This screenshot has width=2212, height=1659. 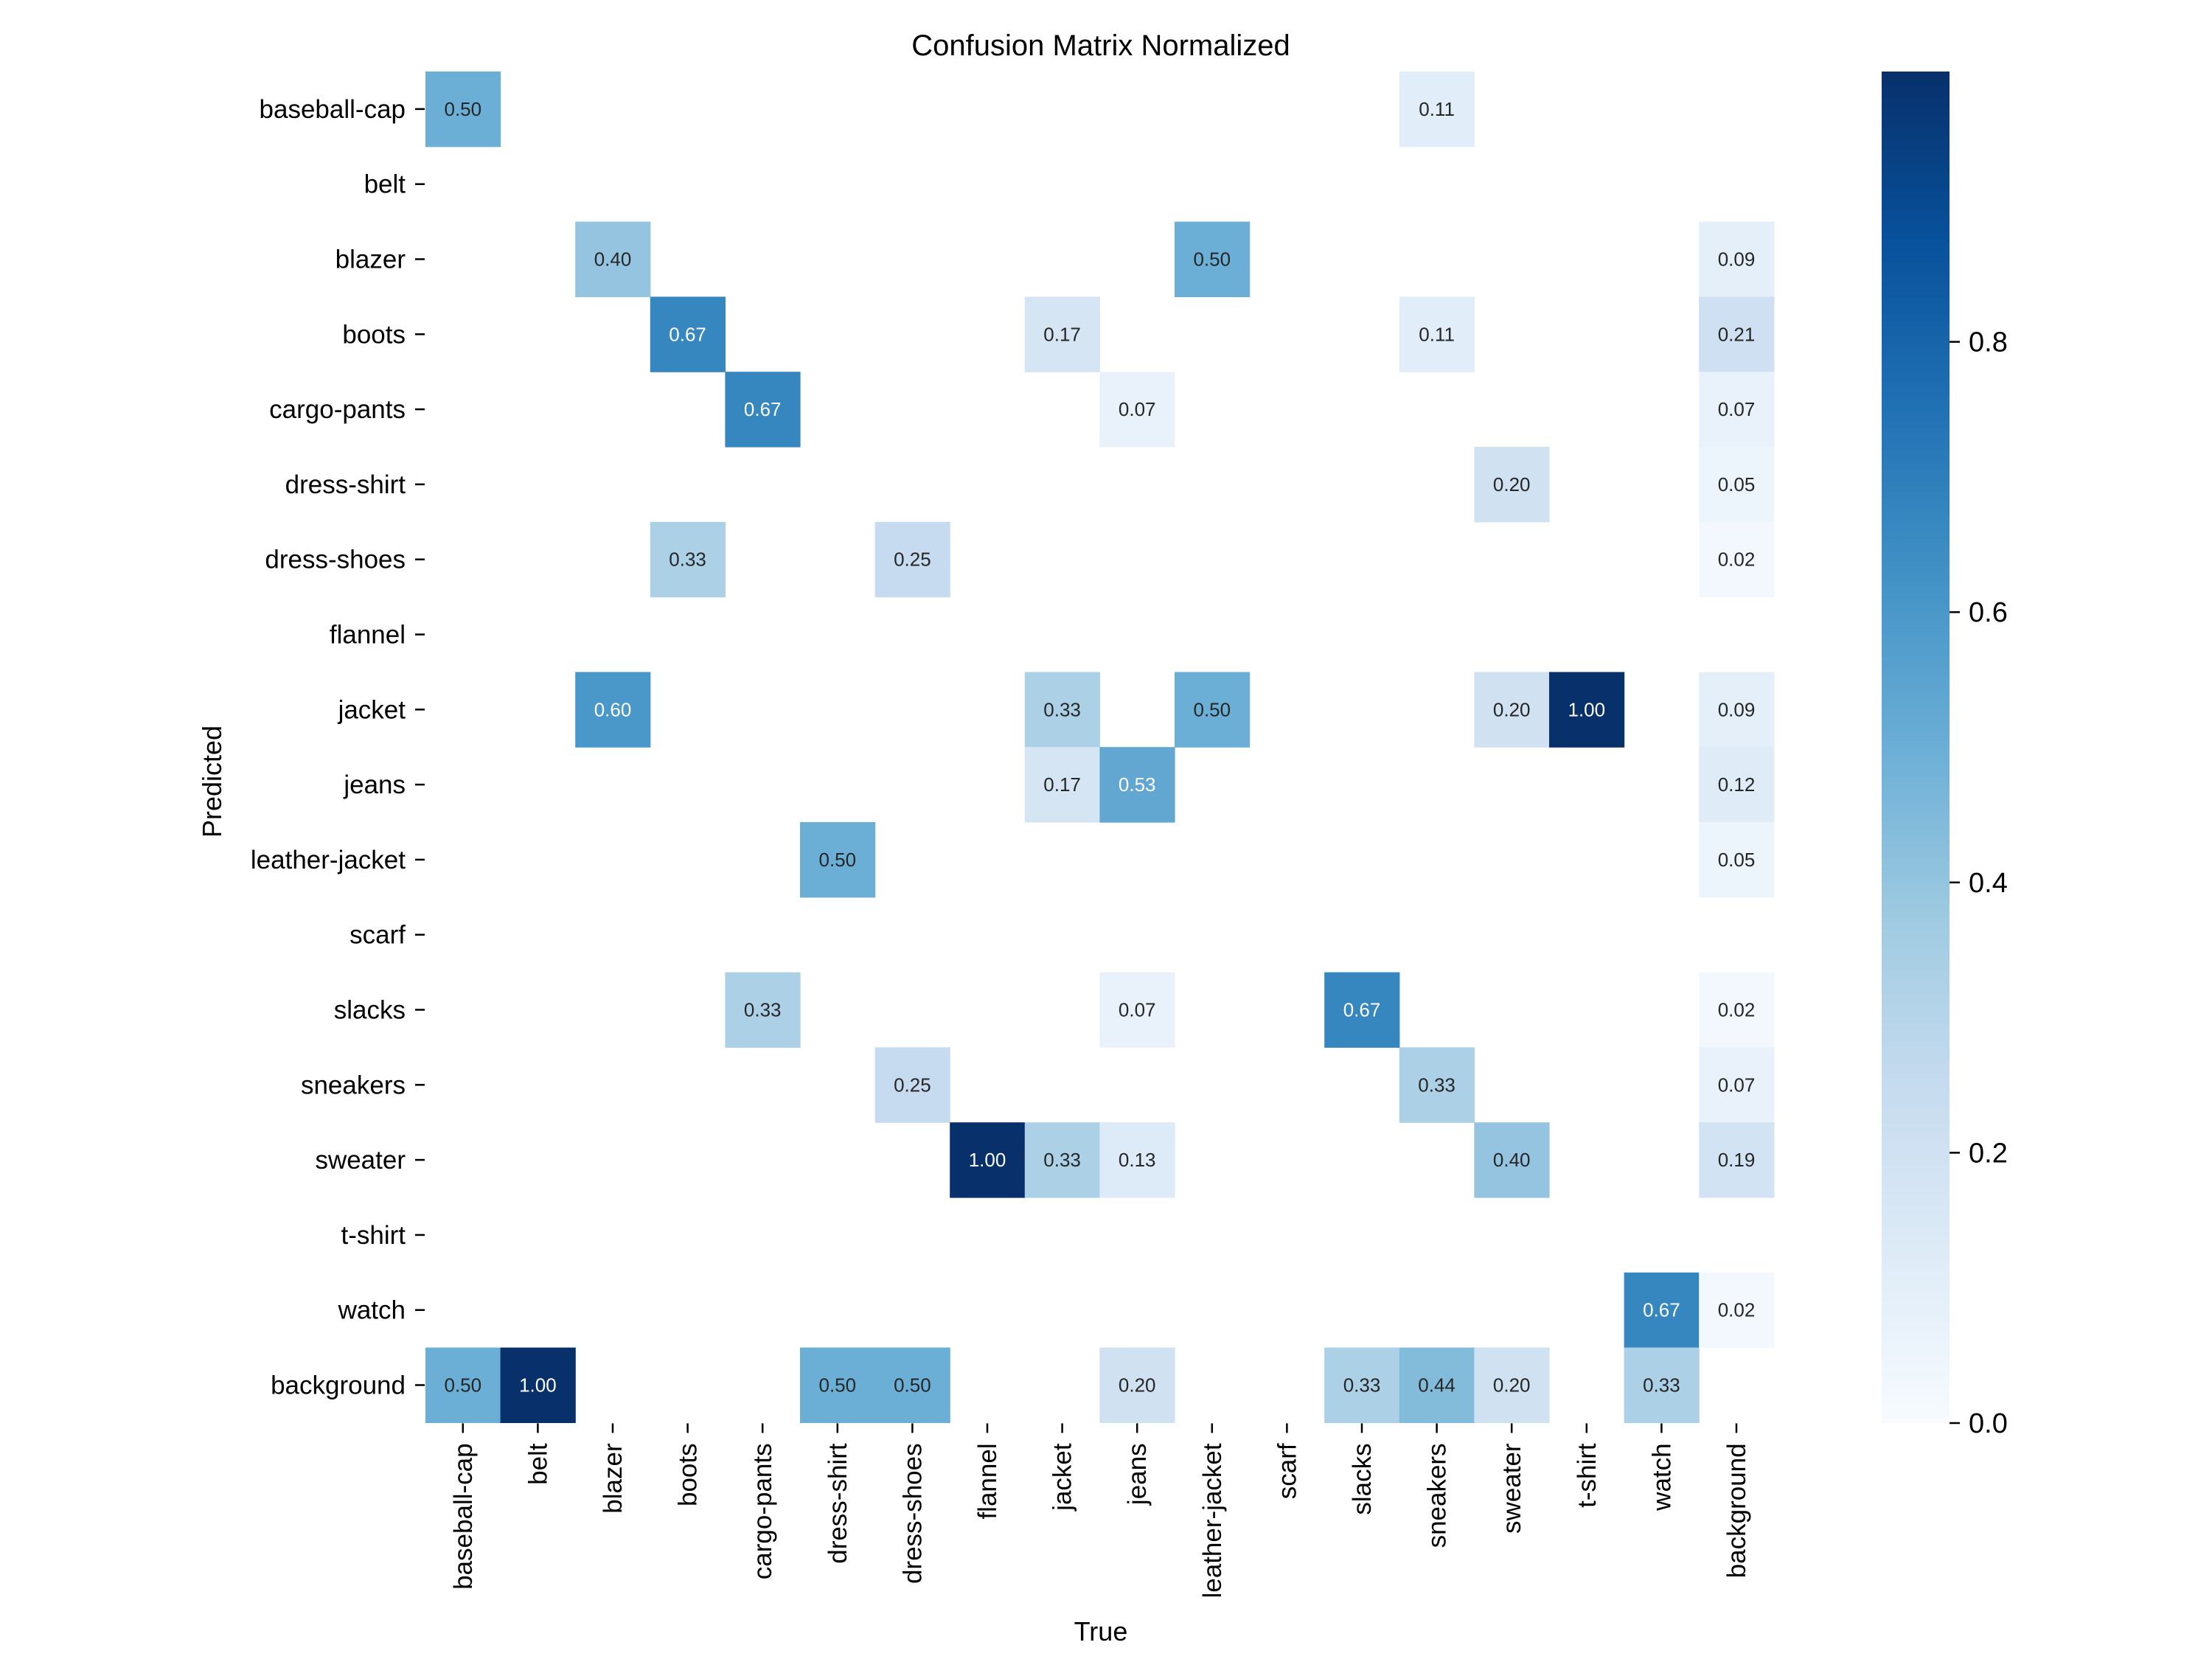 I want to click on y-tick-label: blazer, so click(x=370, y=260).